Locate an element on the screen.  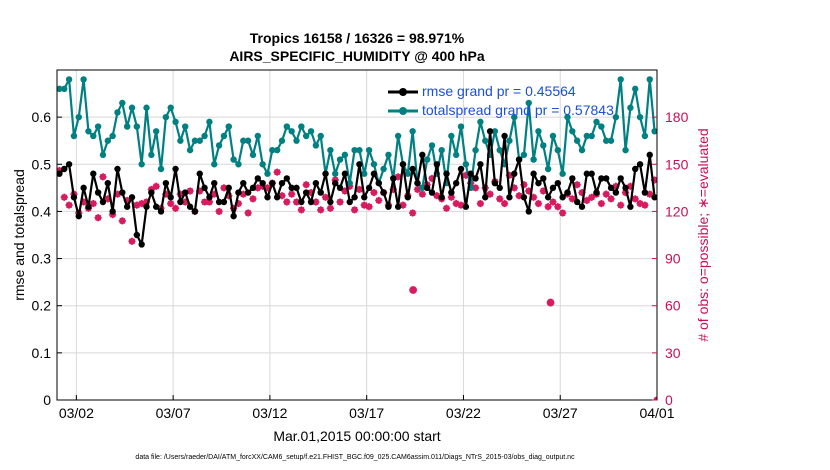
x-tick-label: 03/17 is located at coordinates (366, 413).